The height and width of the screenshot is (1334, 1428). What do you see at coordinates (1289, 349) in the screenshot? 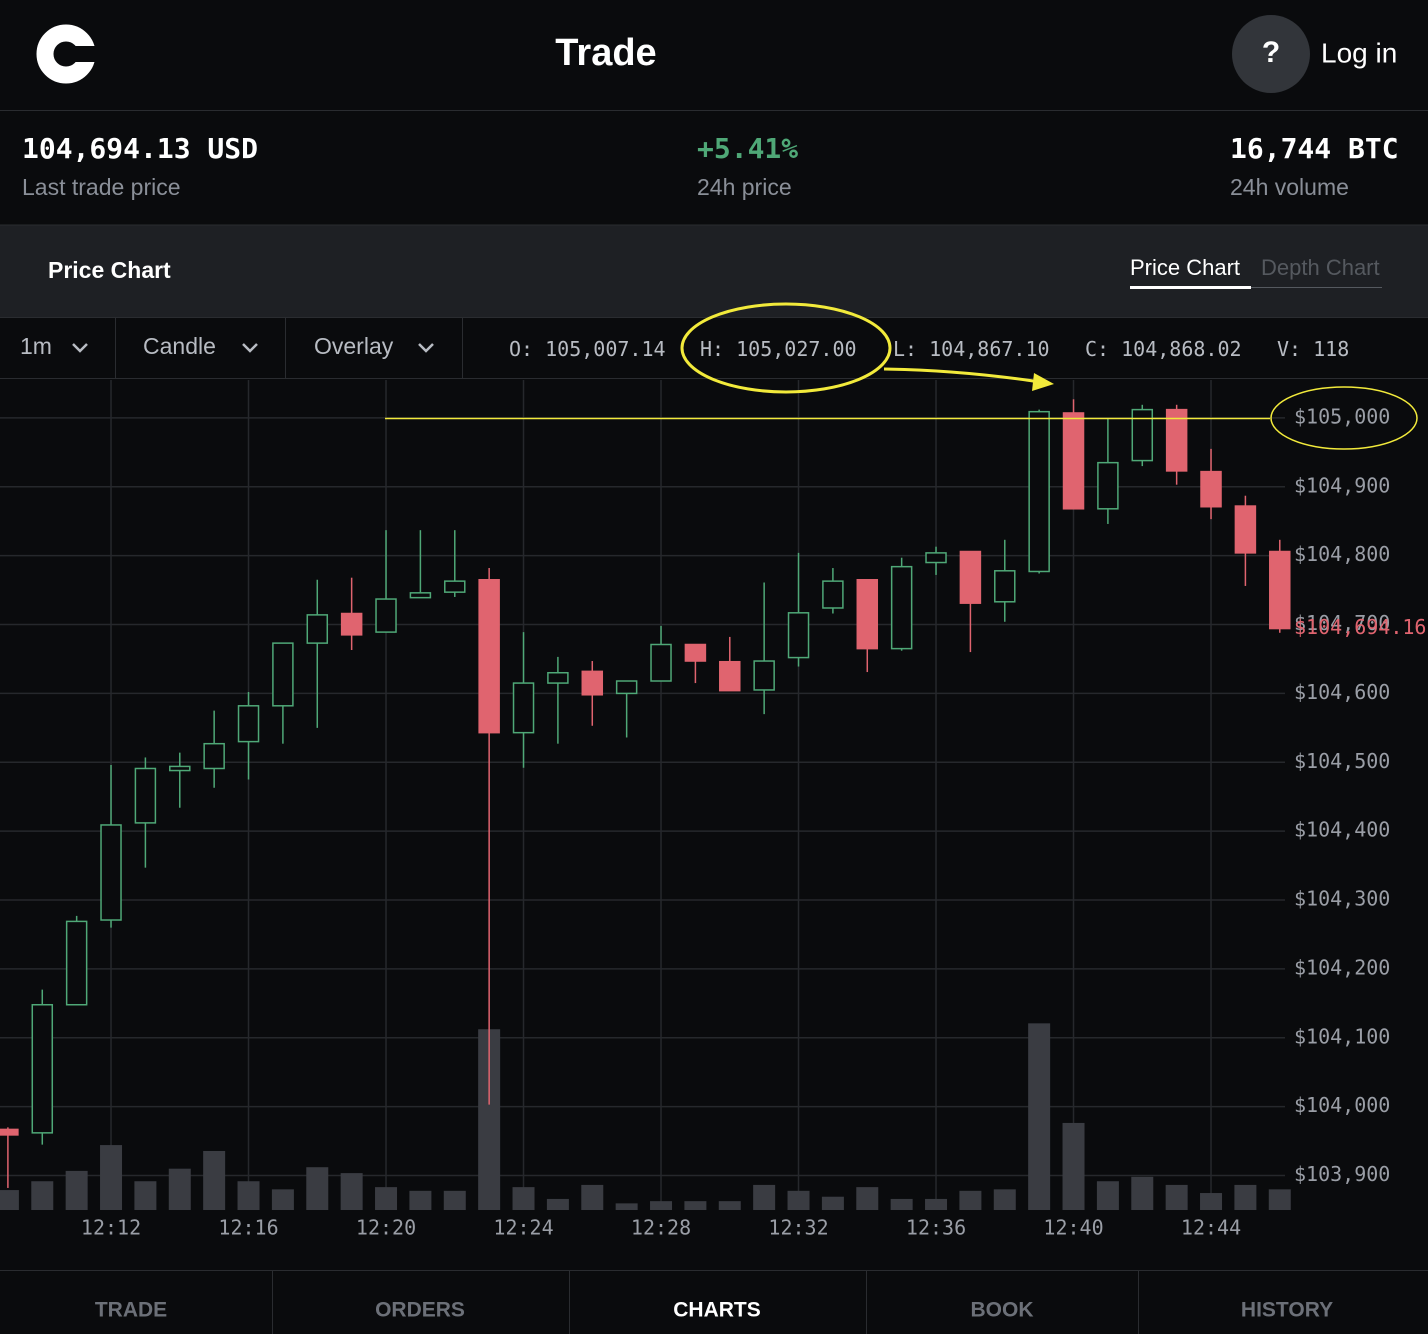
I see `readout-key: V:` at bounding box center [1289, 349].